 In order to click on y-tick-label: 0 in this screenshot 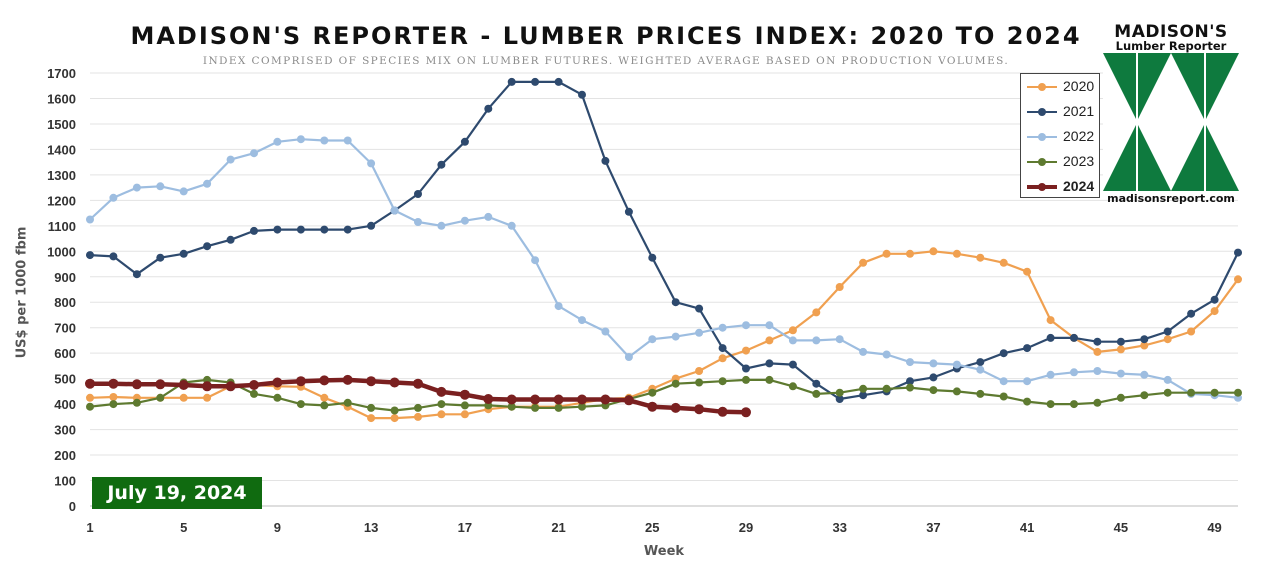, I will do `click(72, 506)`.